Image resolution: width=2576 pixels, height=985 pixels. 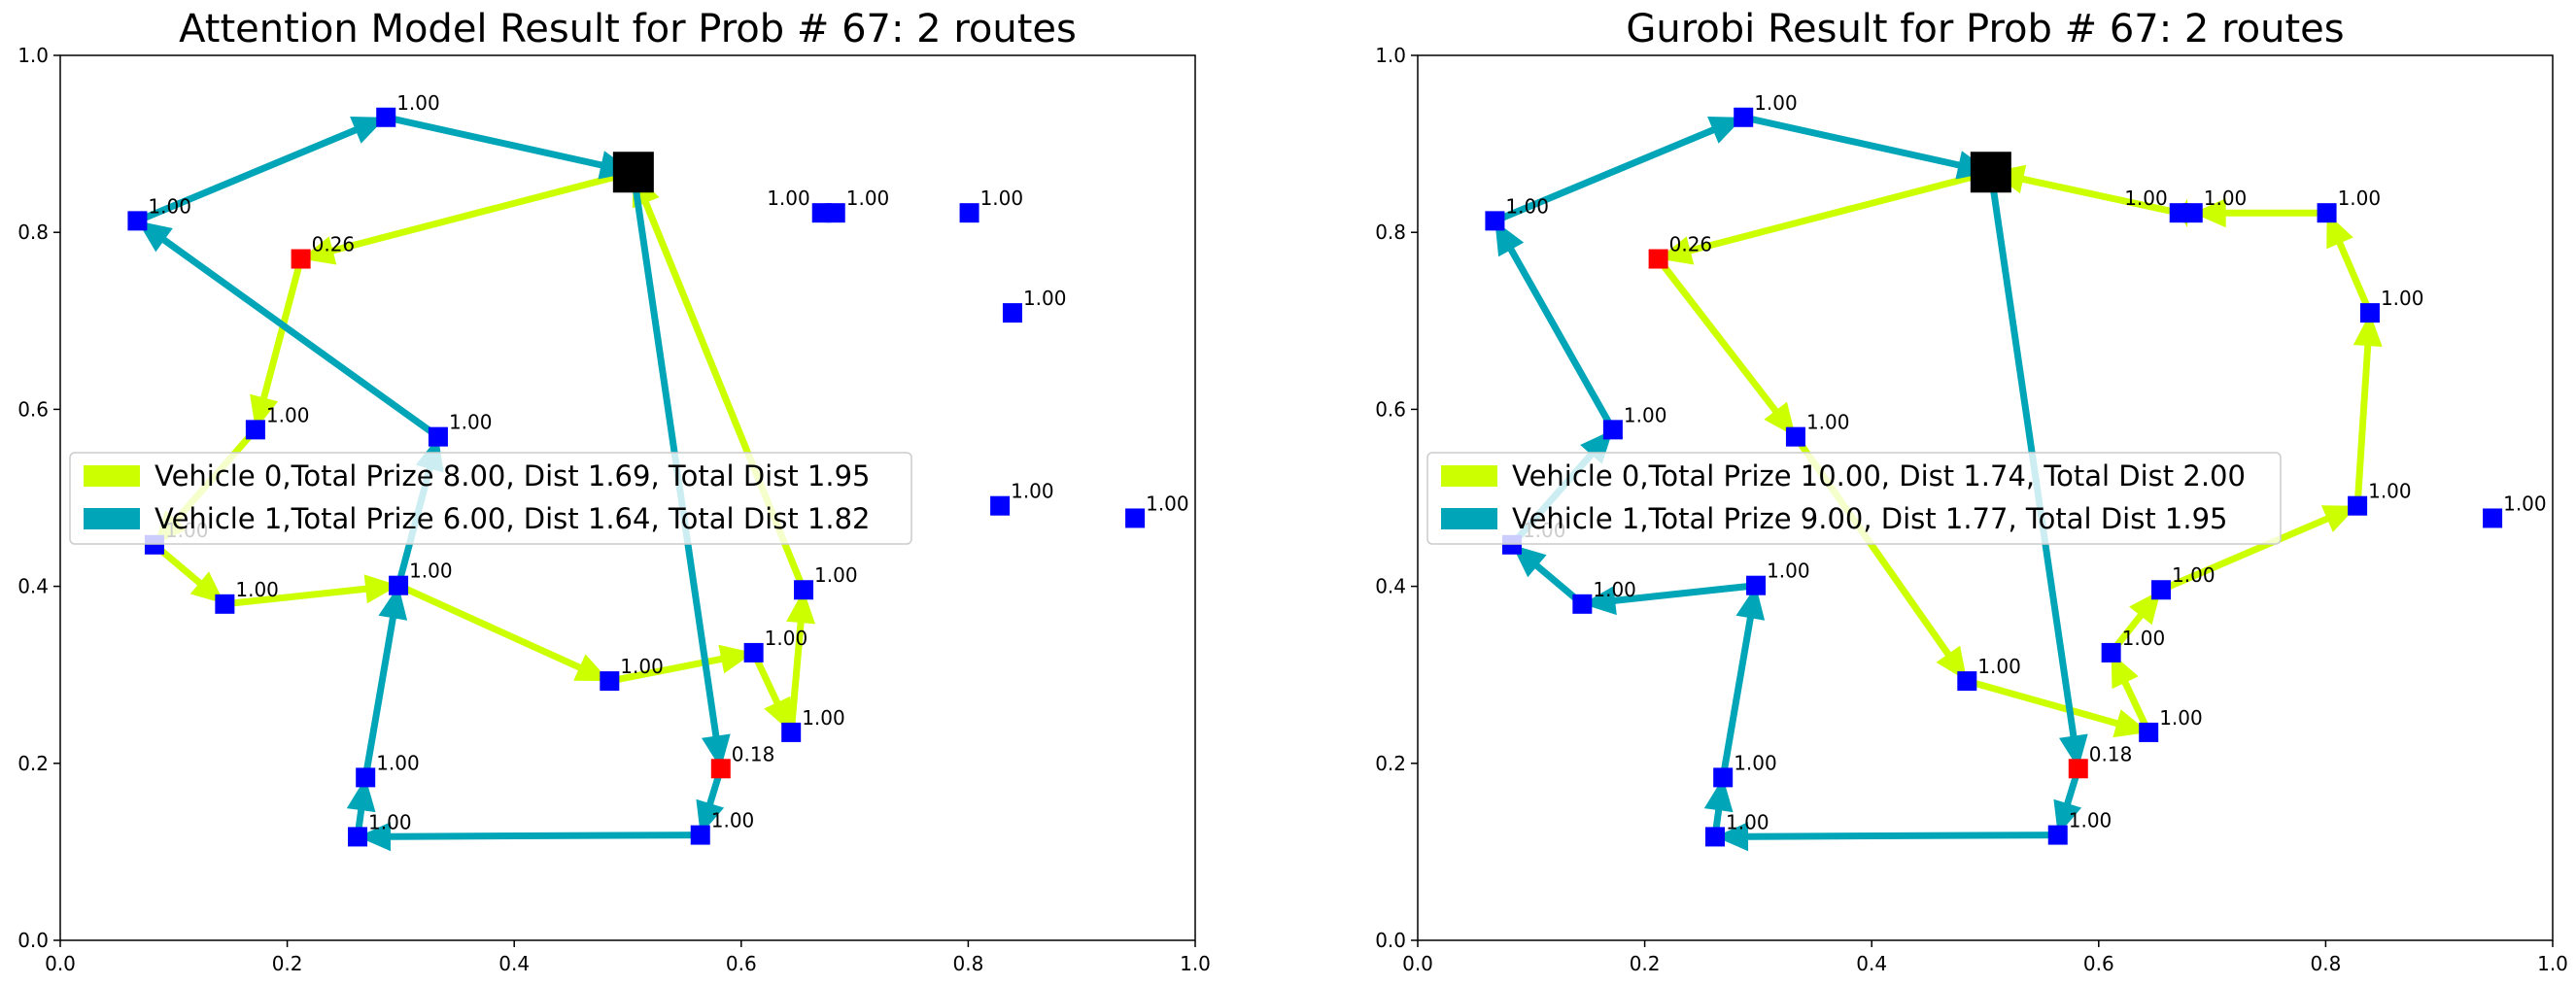 I want to click on x-tick-label: 0.8, so click(x=2325, y=963).